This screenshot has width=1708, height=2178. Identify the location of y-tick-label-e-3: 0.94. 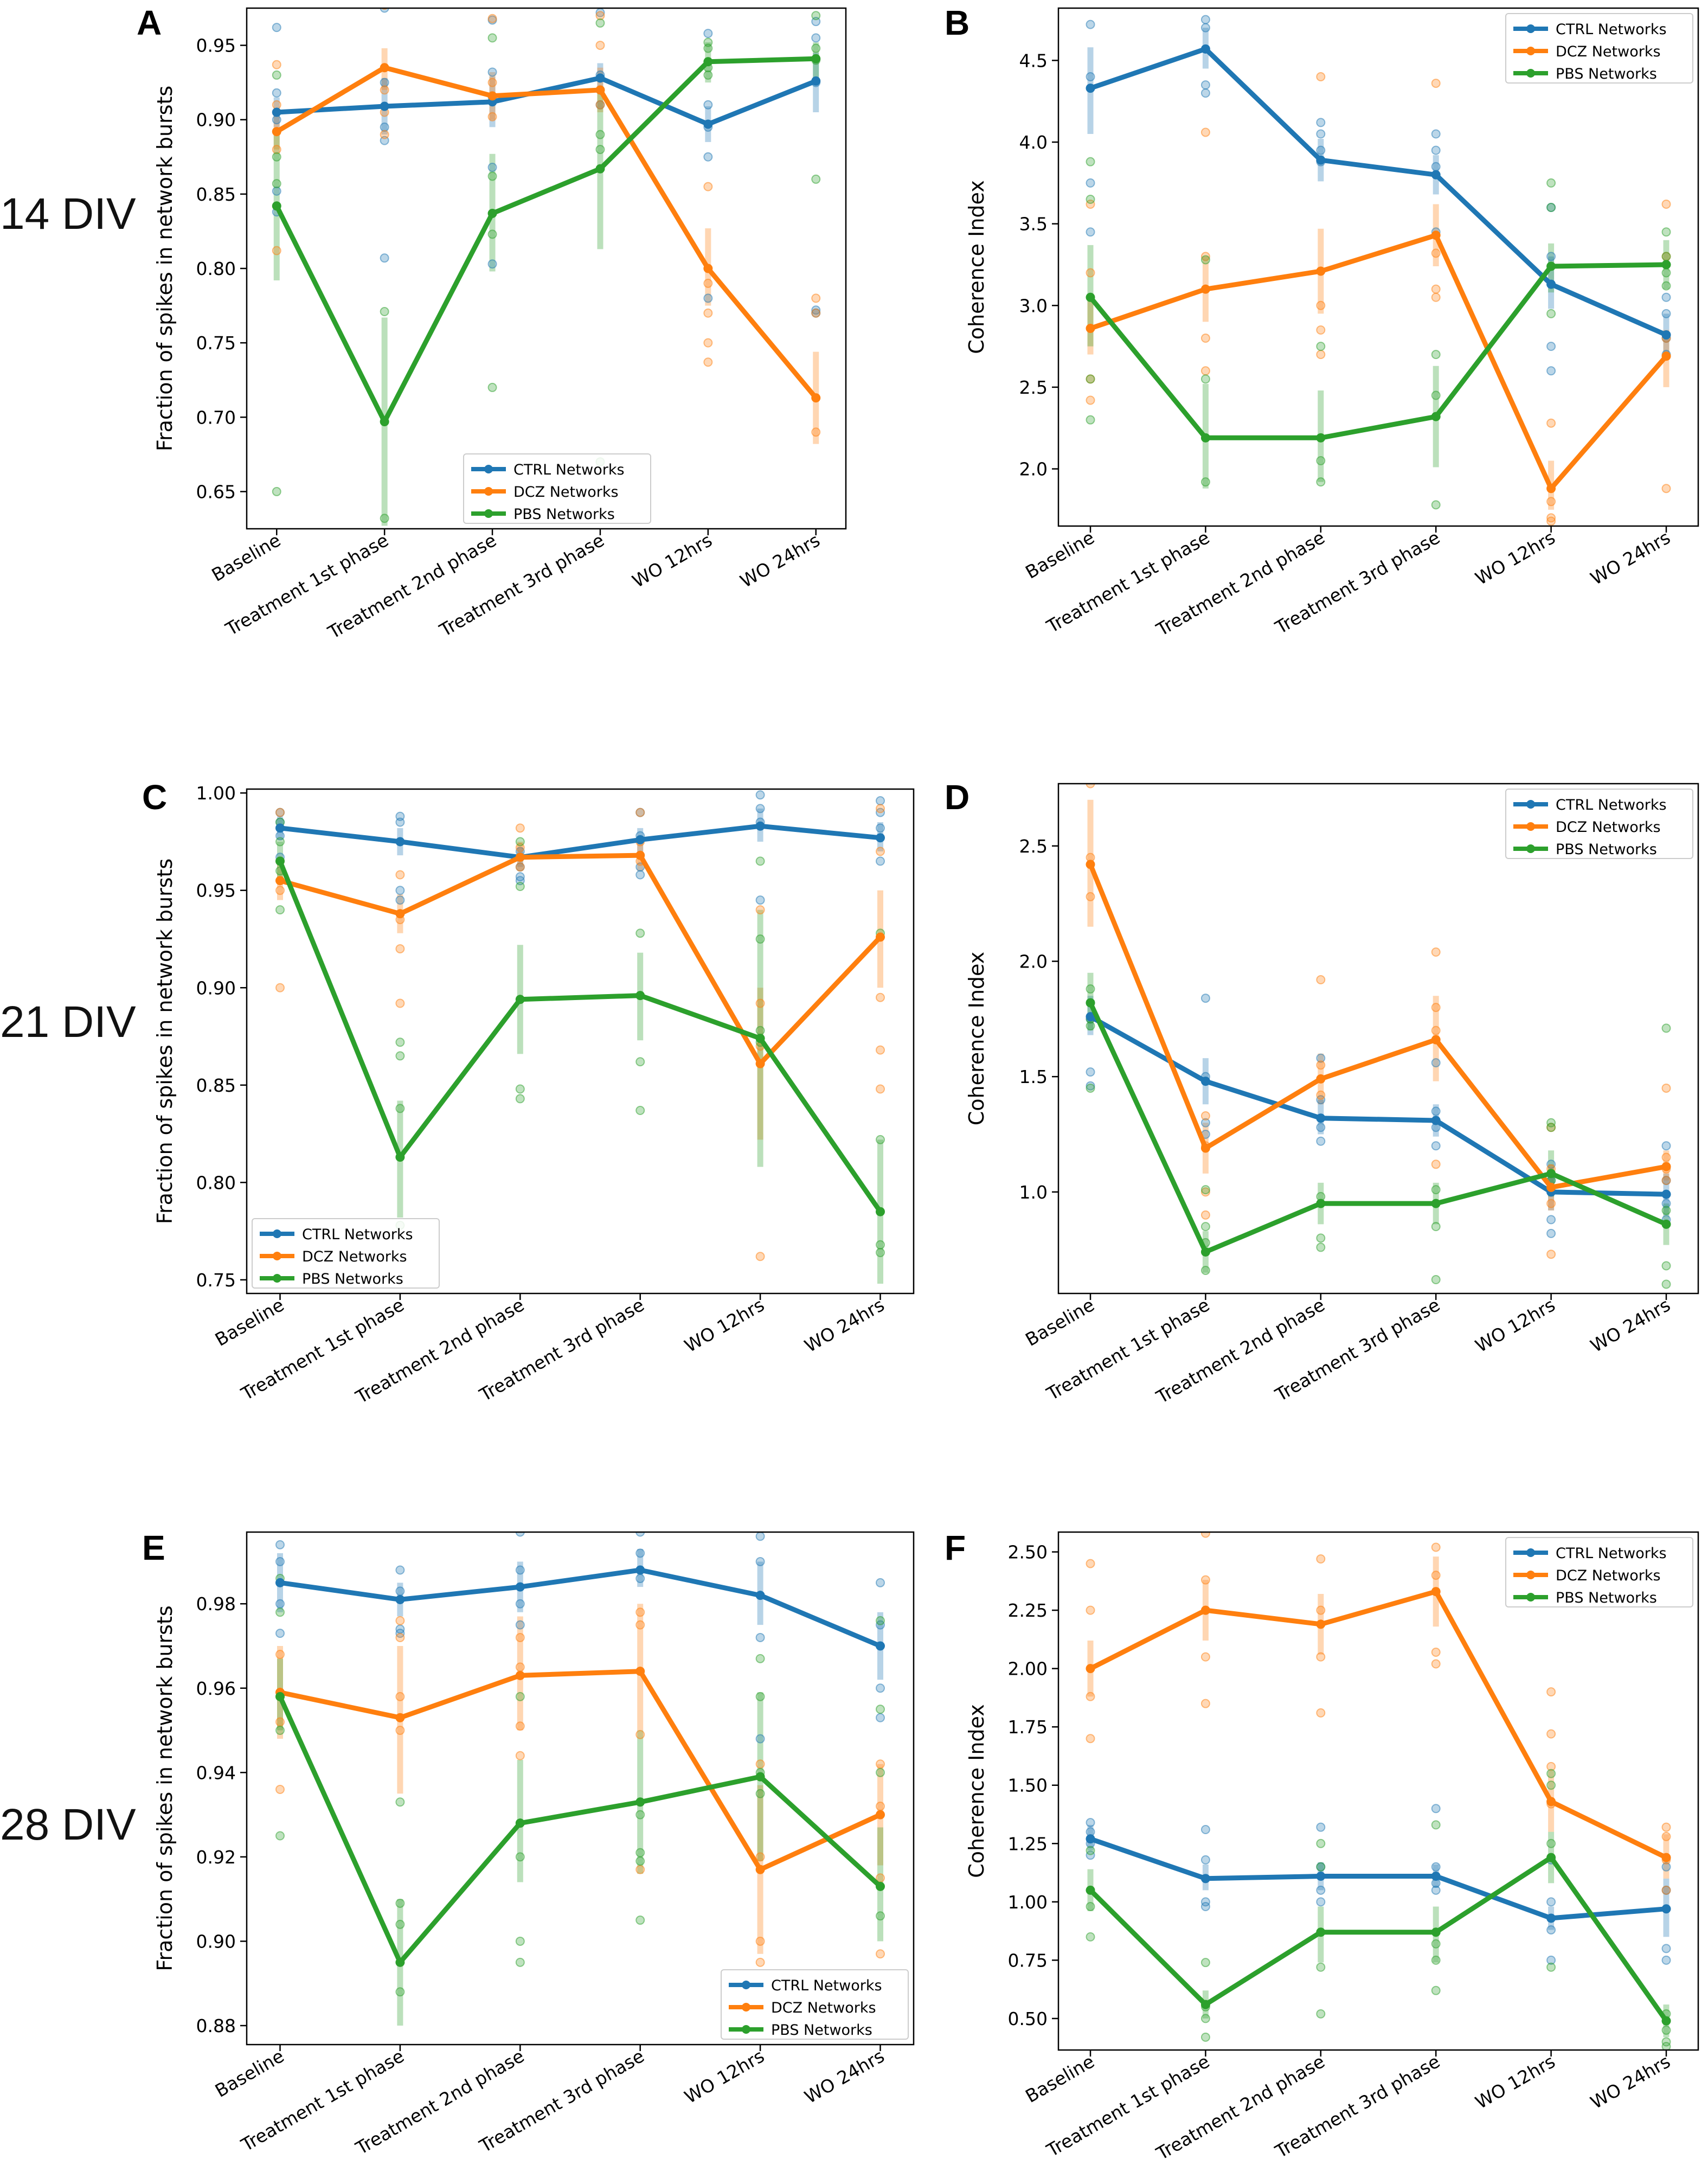
(216, 1772).